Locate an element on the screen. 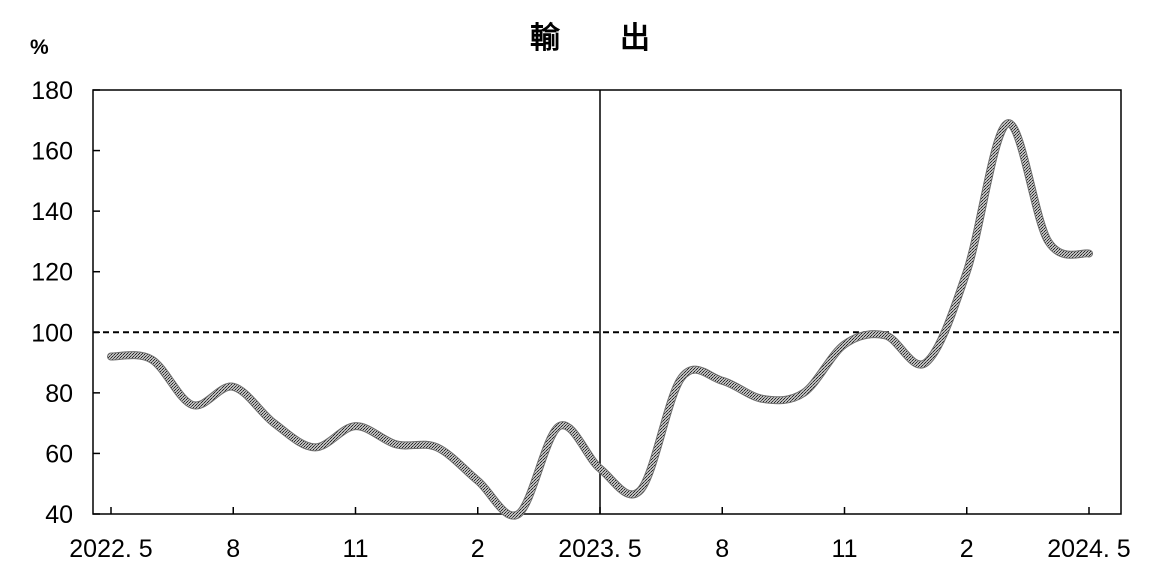 Image resolution: width=1150 pixels, height=562 pixels. y-tick-label: 60 is located at coordinates (59, 454).